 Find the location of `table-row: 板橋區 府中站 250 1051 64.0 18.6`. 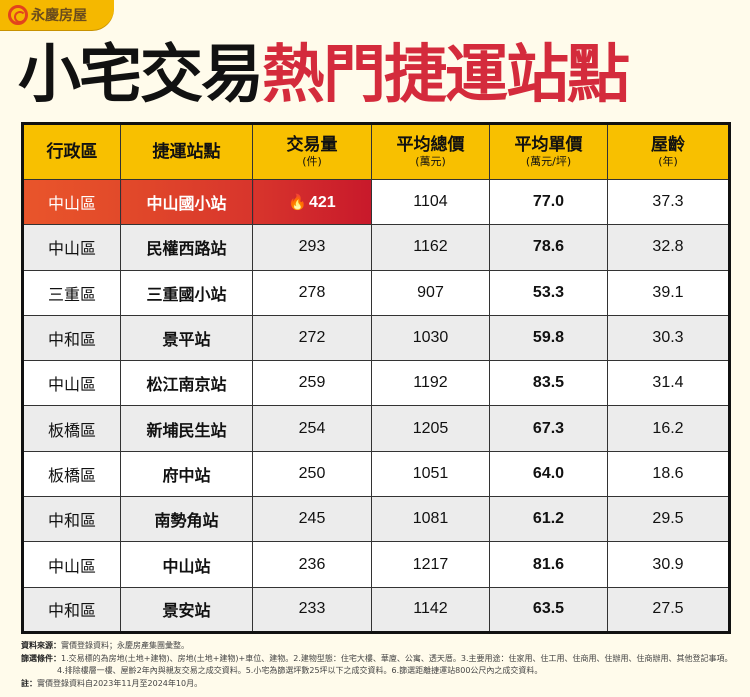

table-row: 板橋區 府中站 250 1051 64.0 18.6 is located at coordinates (376, 474).